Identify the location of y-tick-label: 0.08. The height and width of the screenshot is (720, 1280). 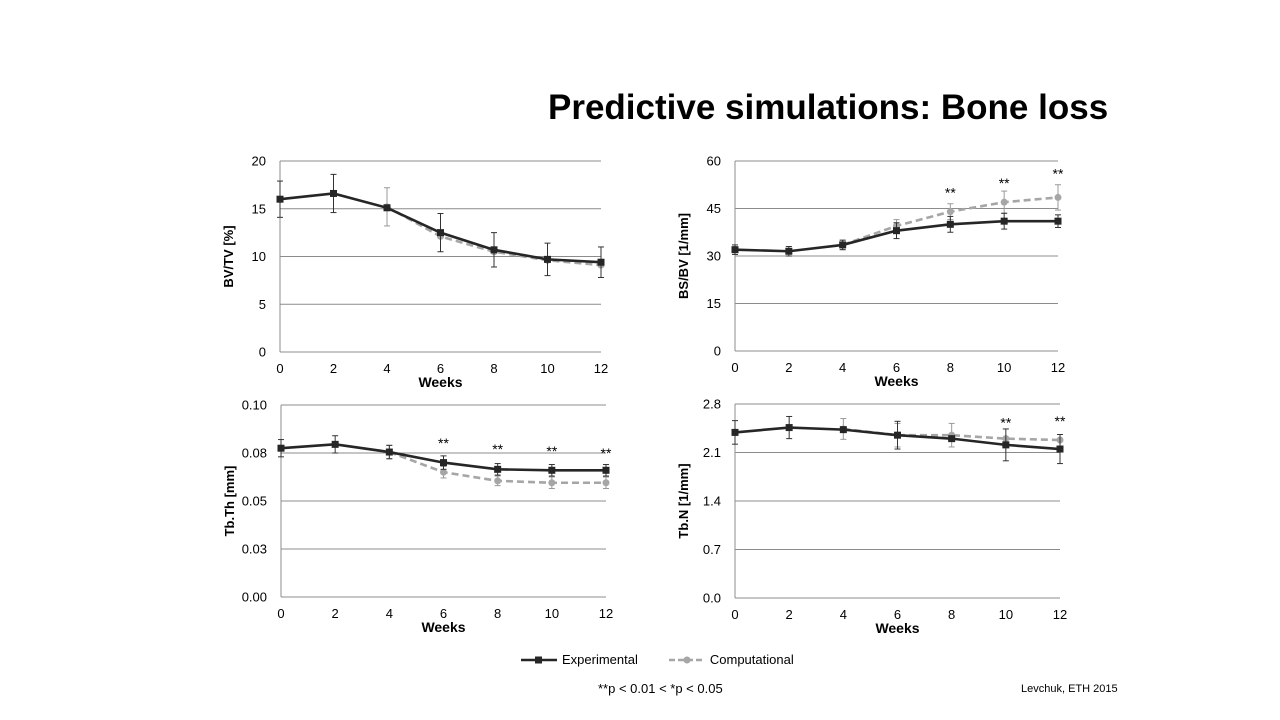
(254, 453).